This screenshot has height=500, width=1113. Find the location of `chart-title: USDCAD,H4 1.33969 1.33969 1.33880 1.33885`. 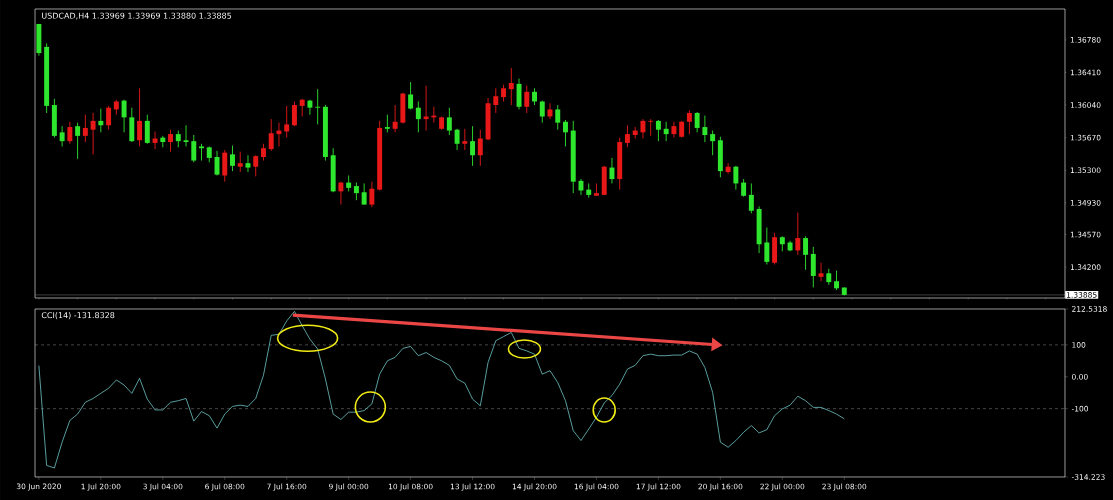

chart-title: USDCAD,H4 1.33969 1.33969 1.33880 1.33885 is located at coordinates (137, 16).